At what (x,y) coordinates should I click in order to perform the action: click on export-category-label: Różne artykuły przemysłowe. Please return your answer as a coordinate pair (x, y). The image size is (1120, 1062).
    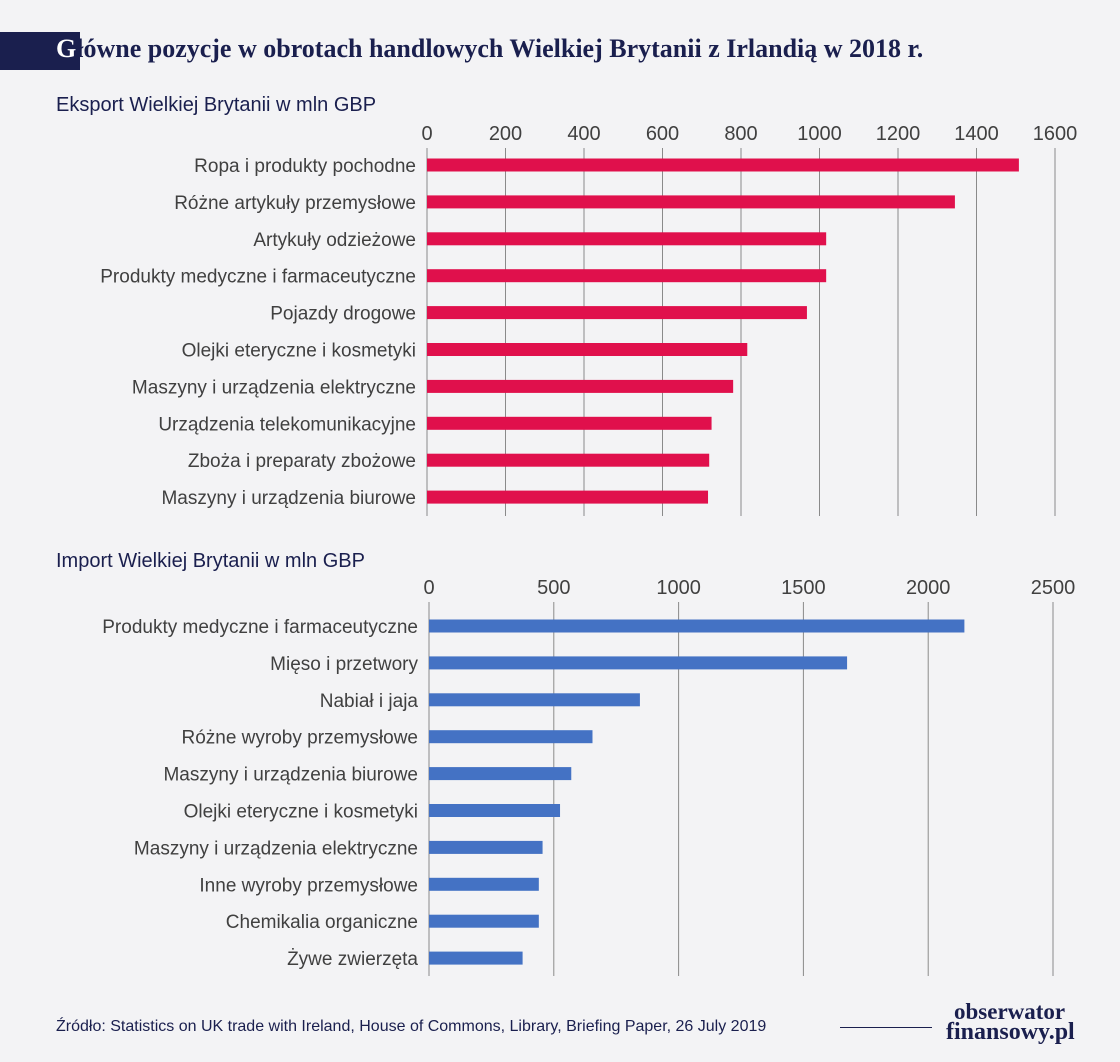
    Looking at the image, I should click on (295, 203).